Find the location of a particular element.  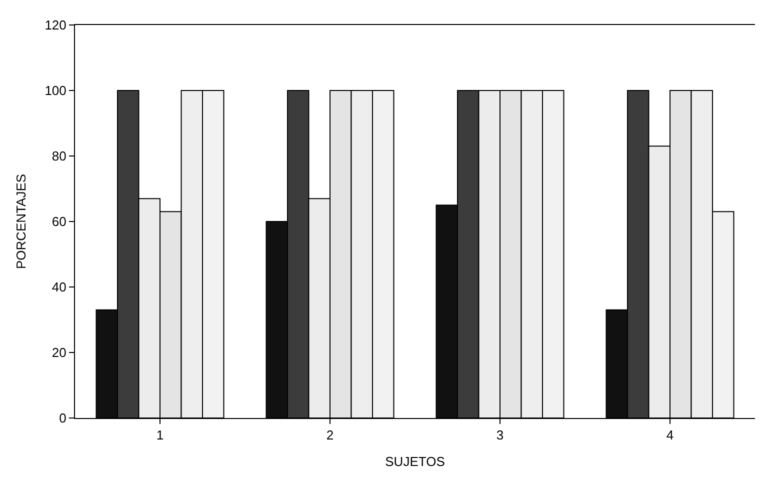

y-axis-title: PORCENTAJES is located at coordinates (21, 222).